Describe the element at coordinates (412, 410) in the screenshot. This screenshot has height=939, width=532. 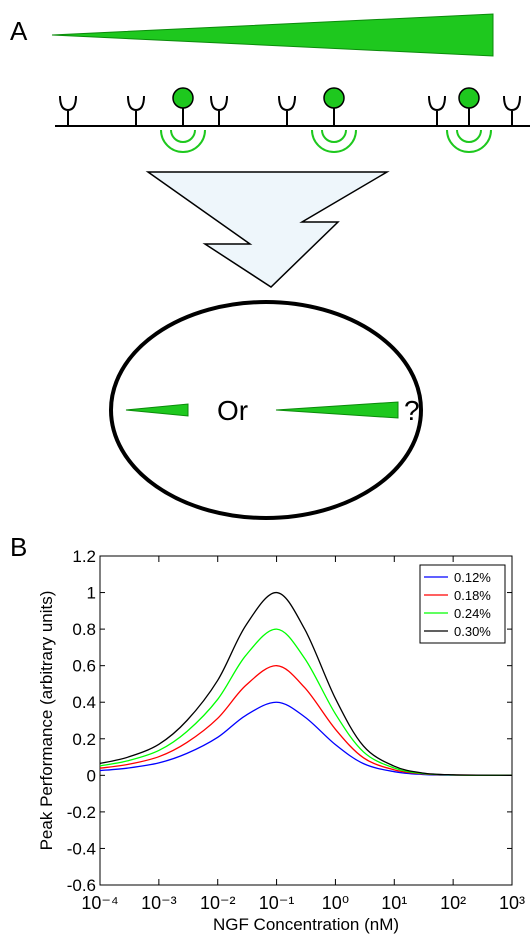
I see `question-mark: ?` at that location.